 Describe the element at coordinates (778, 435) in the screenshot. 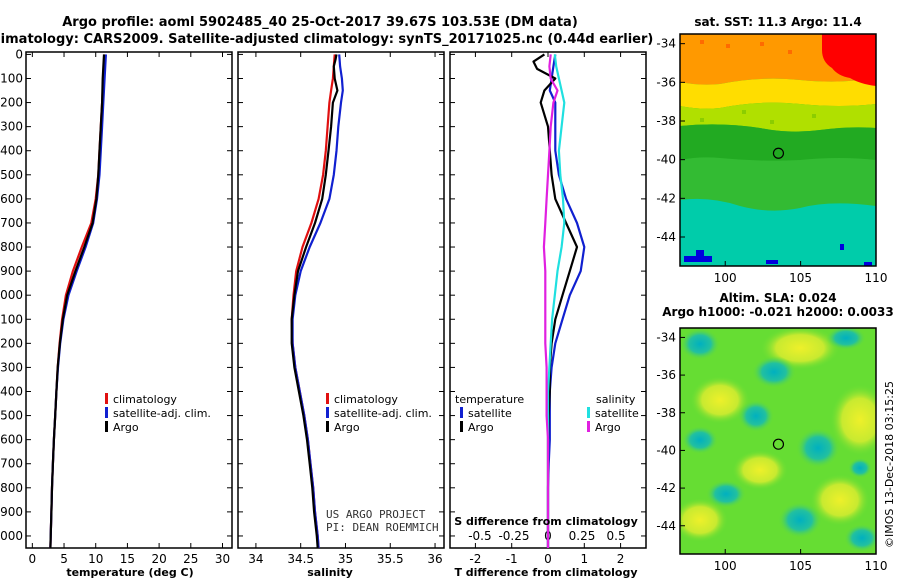

I see `sla-yellow-highs` at that location.